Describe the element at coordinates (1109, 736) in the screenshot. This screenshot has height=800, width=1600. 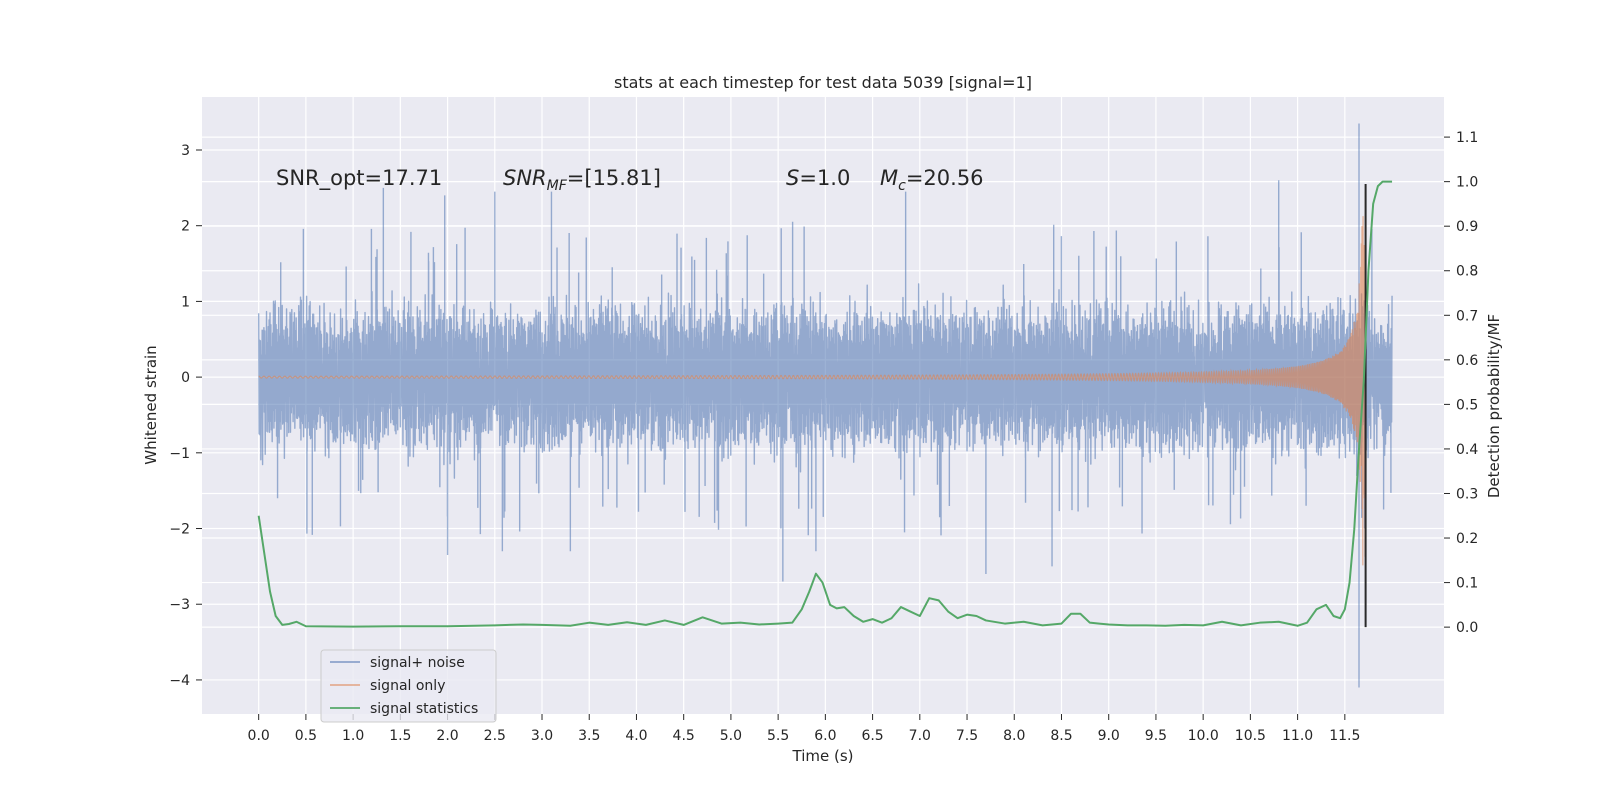
I see `x-tick-label: 9.0` at that location.